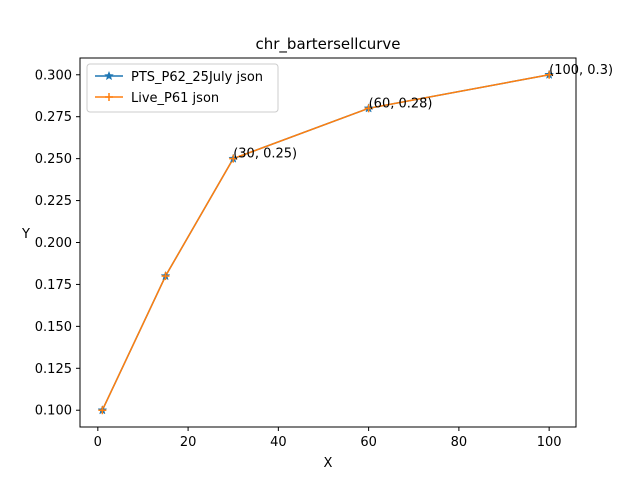  Describe the element at coordinates (197, 77) in the screenshot. I see `legend-label: PTS_P62_25July json` at that location.